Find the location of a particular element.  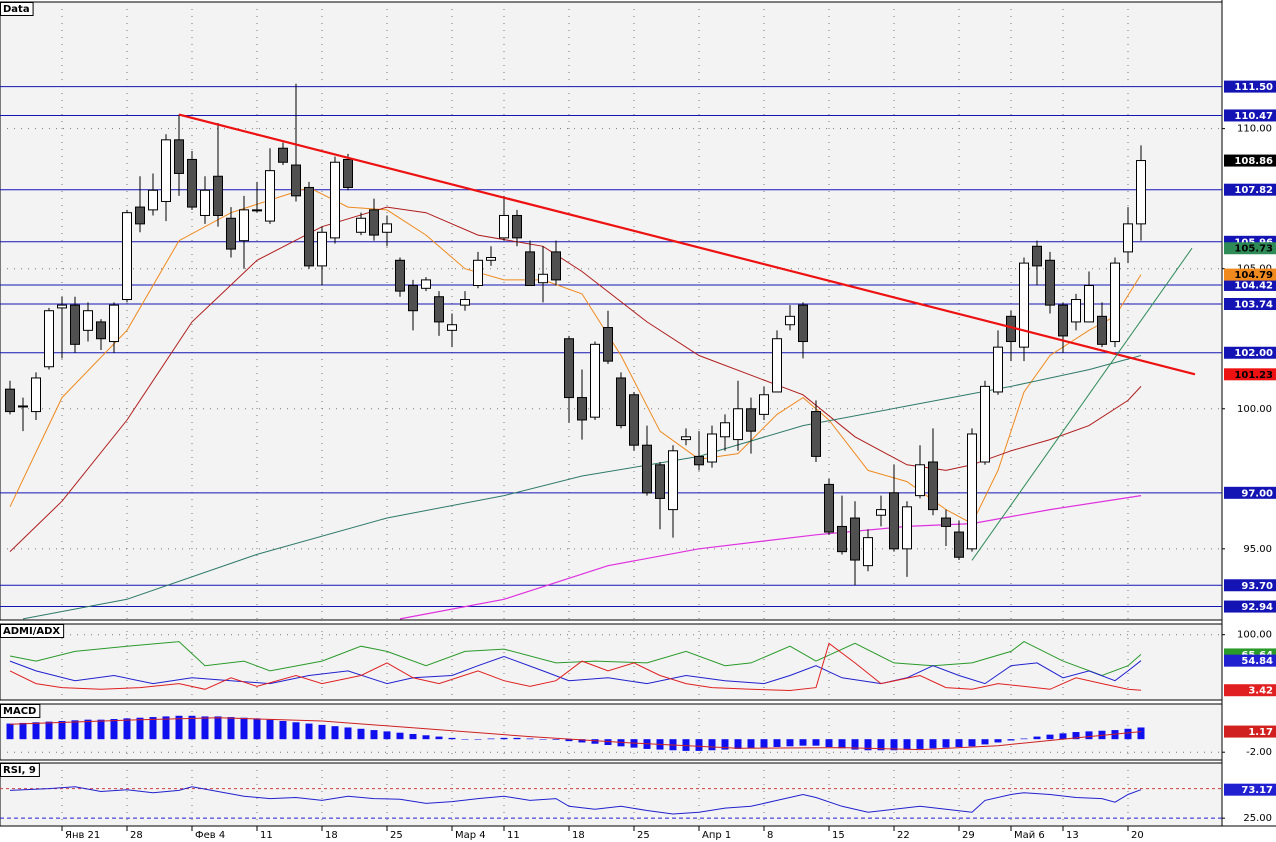

value-label: 110.47 is located at coordinates (1253, 116).